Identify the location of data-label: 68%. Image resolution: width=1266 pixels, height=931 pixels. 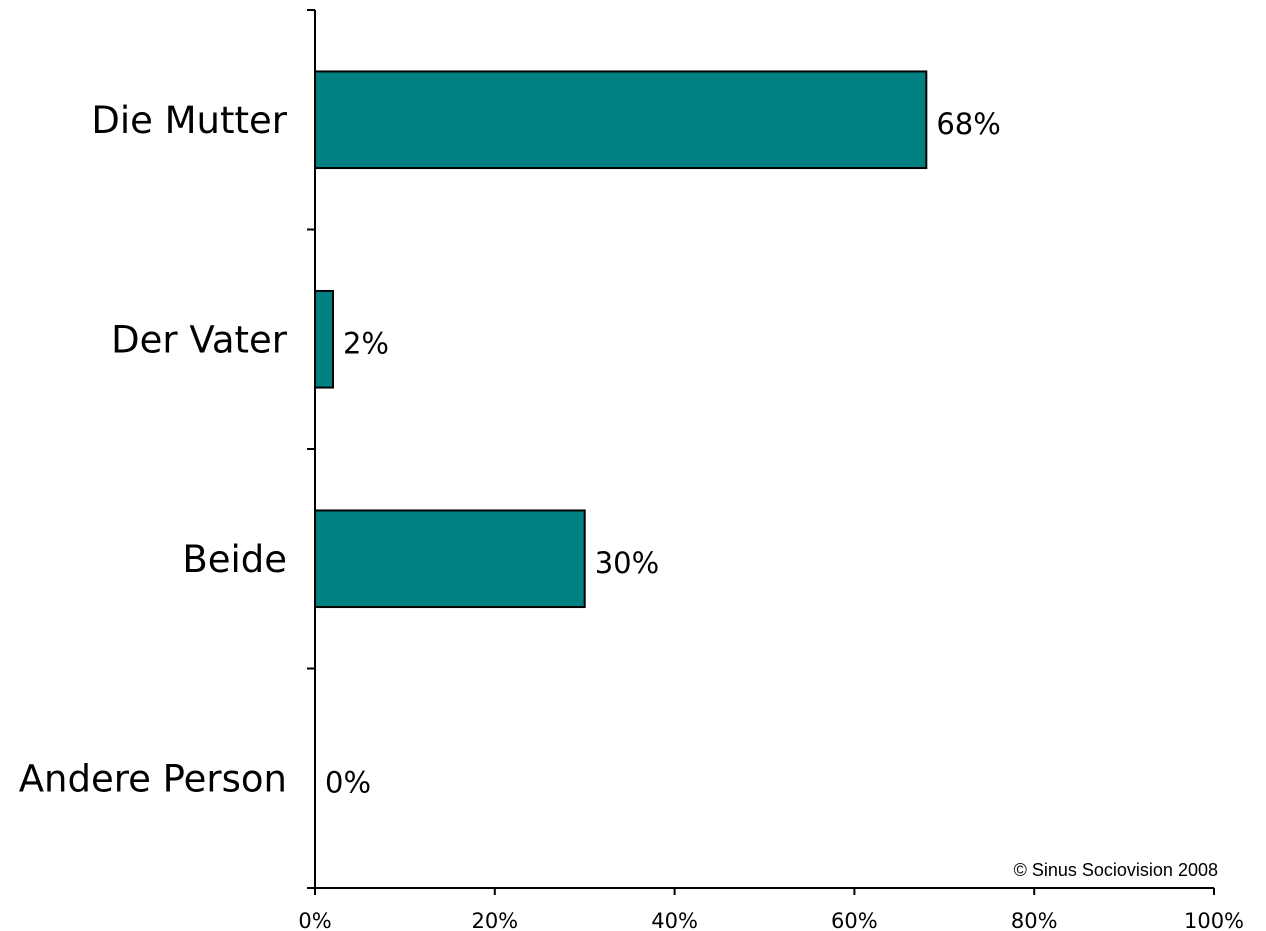
(968, 124).